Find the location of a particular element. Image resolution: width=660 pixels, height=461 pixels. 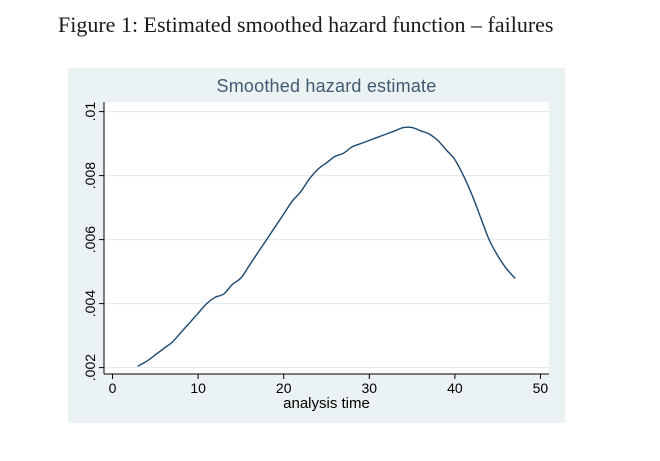

y-tick-label: .004 is located at coordinates (90, 303).